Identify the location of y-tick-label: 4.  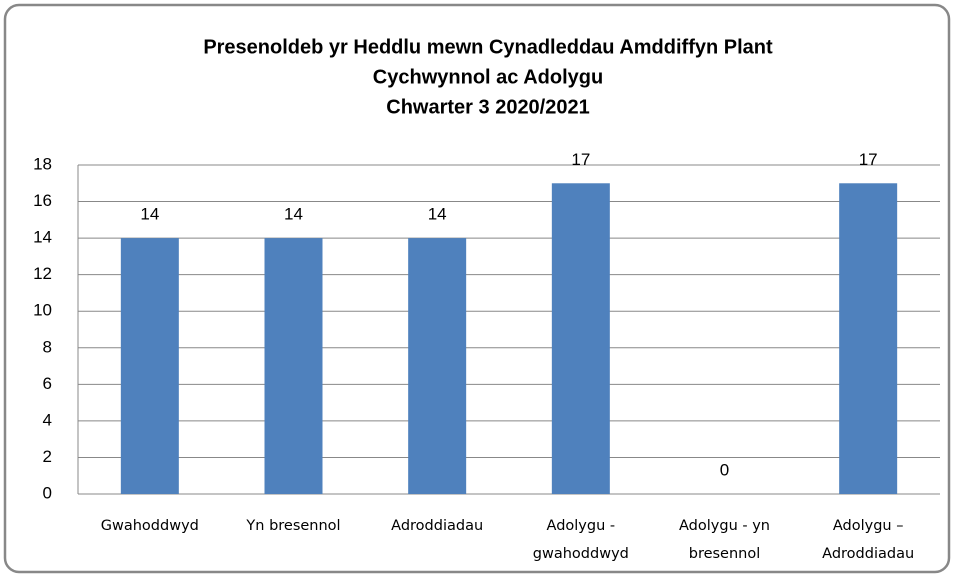
(47, 419).